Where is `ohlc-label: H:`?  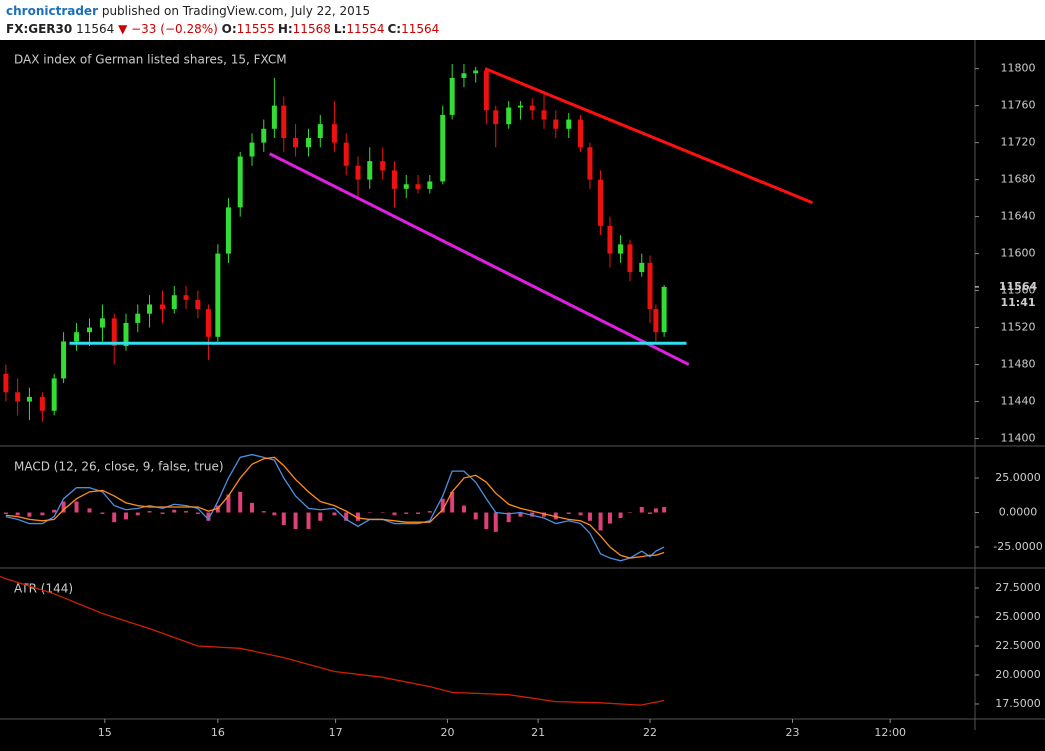
ohlc-label: H: is located at coordinates (285, 29).